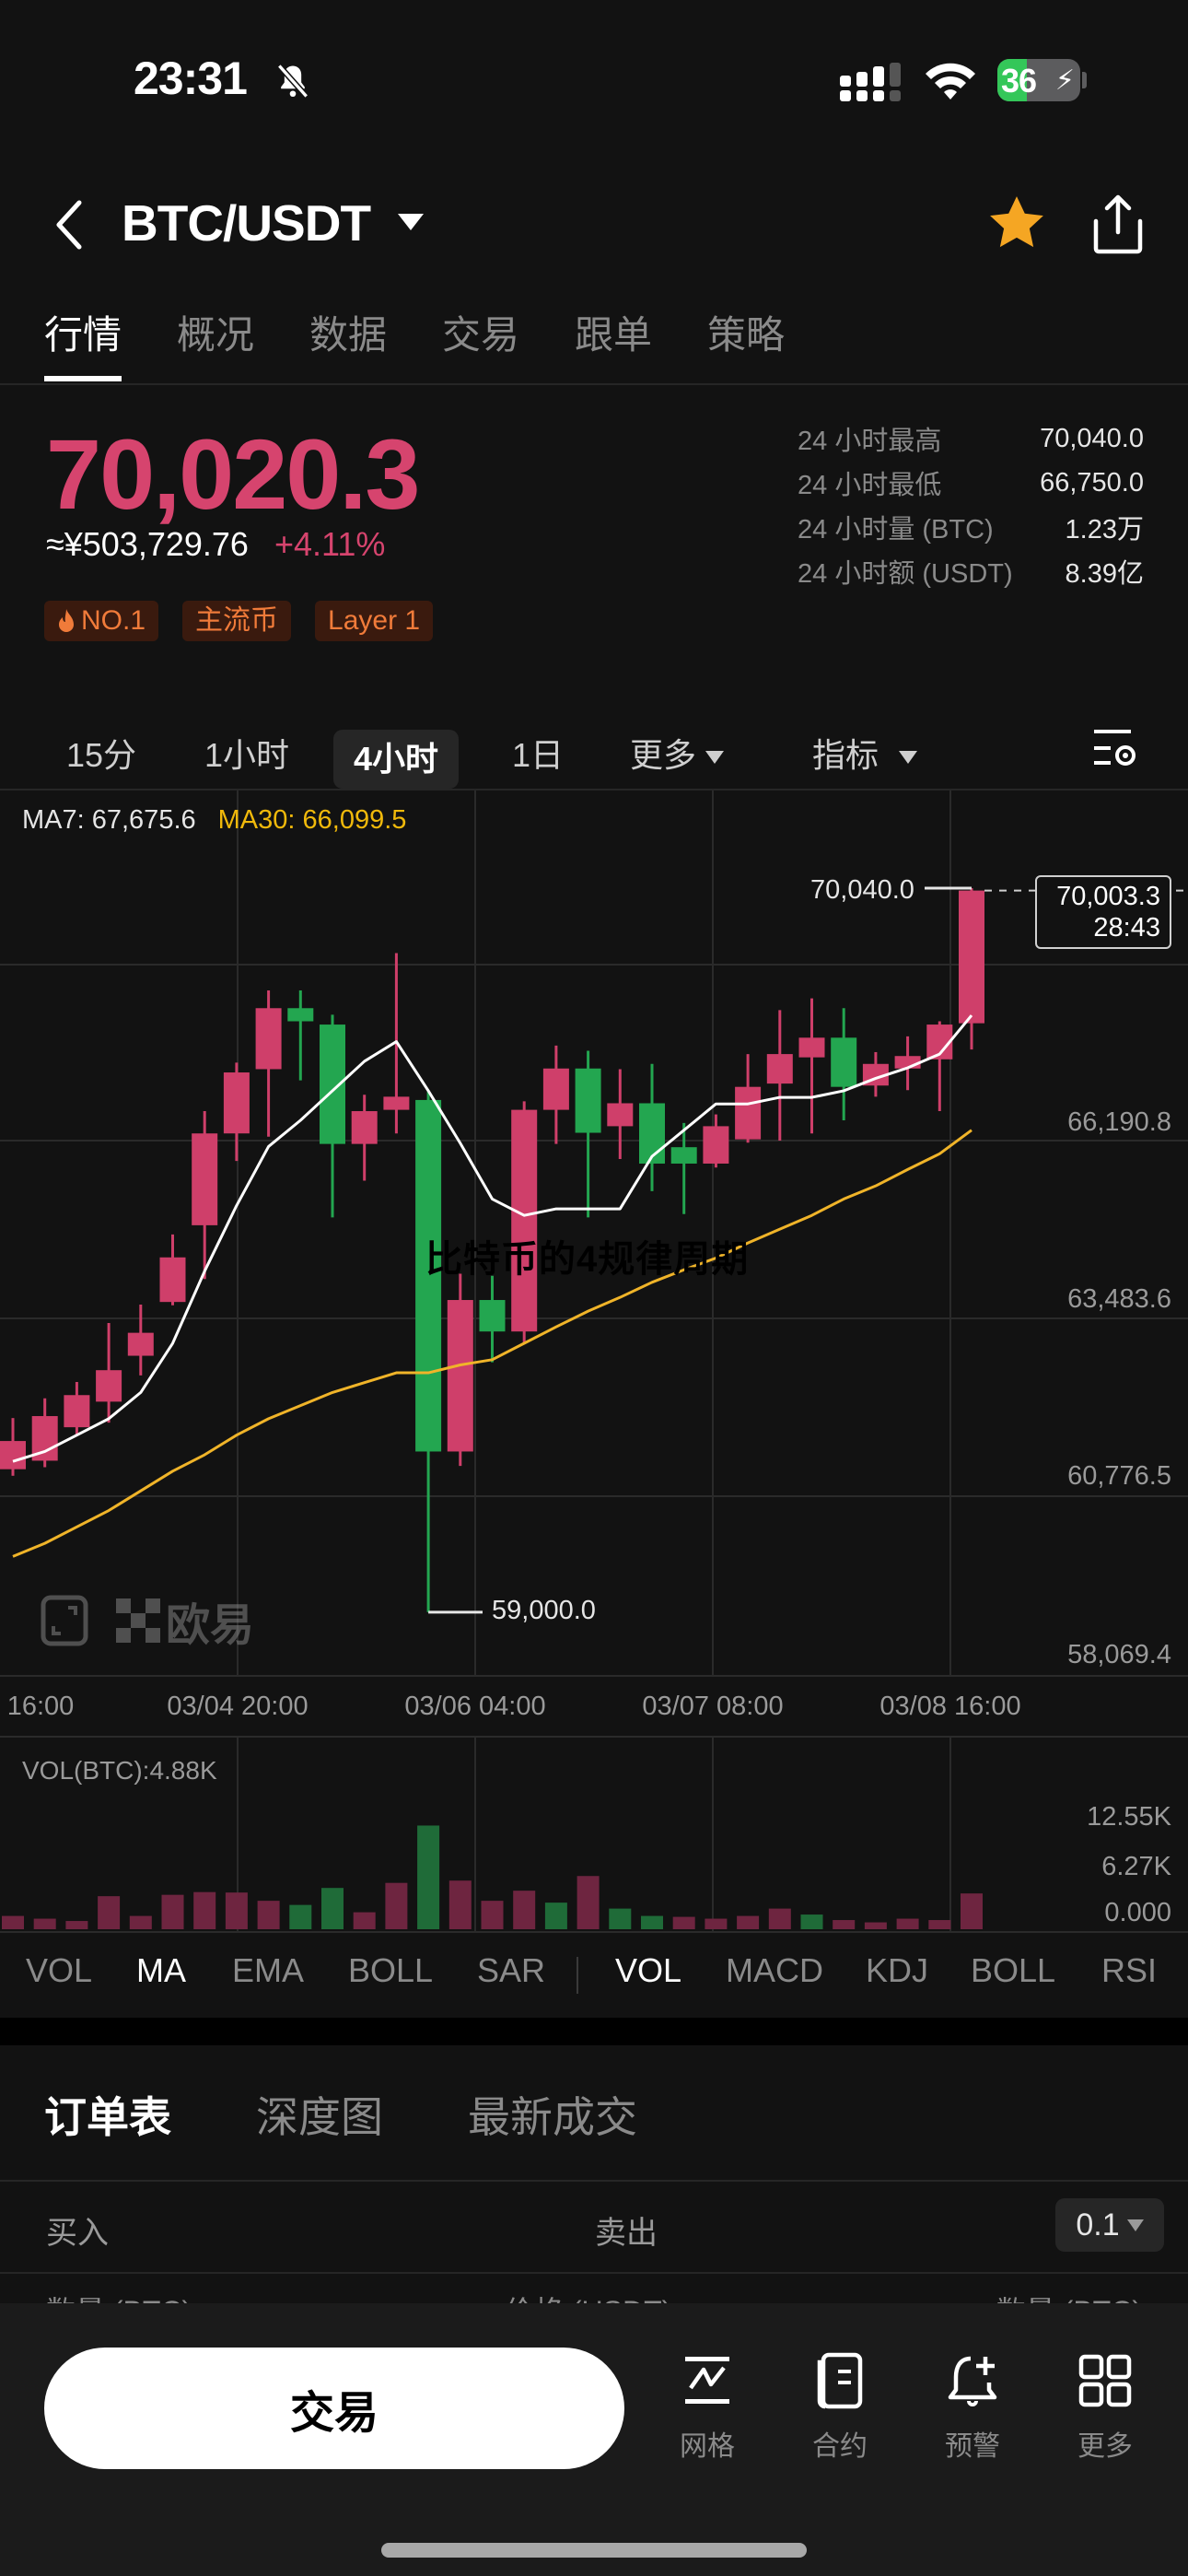 This screenshot has width=1188, height=2576. I want to click on x-axis-label: 03/08 16:00, so click(950, 1706).